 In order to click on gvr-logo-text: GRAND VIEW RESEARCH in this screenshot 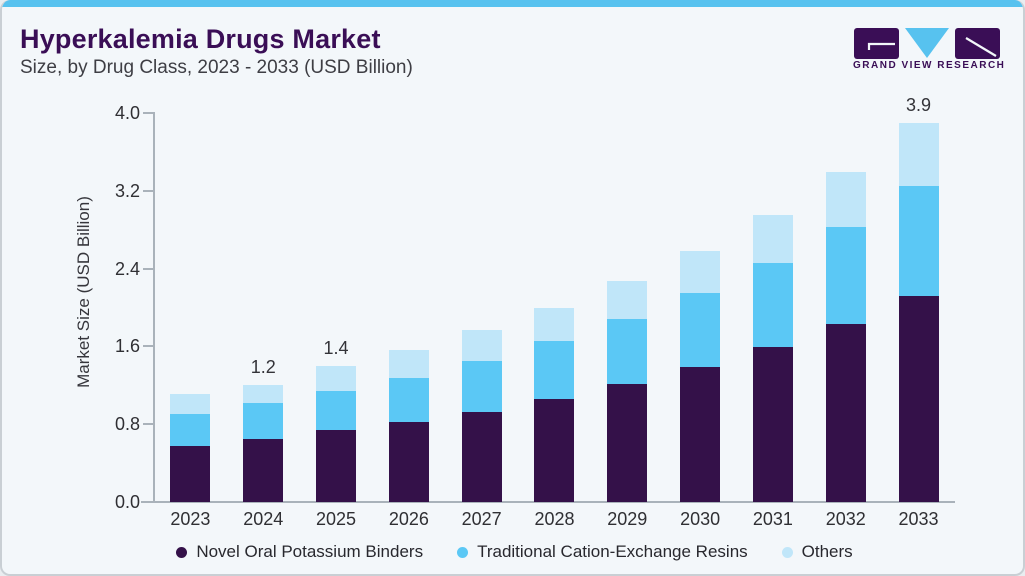, I will do `click(929, 65)`.